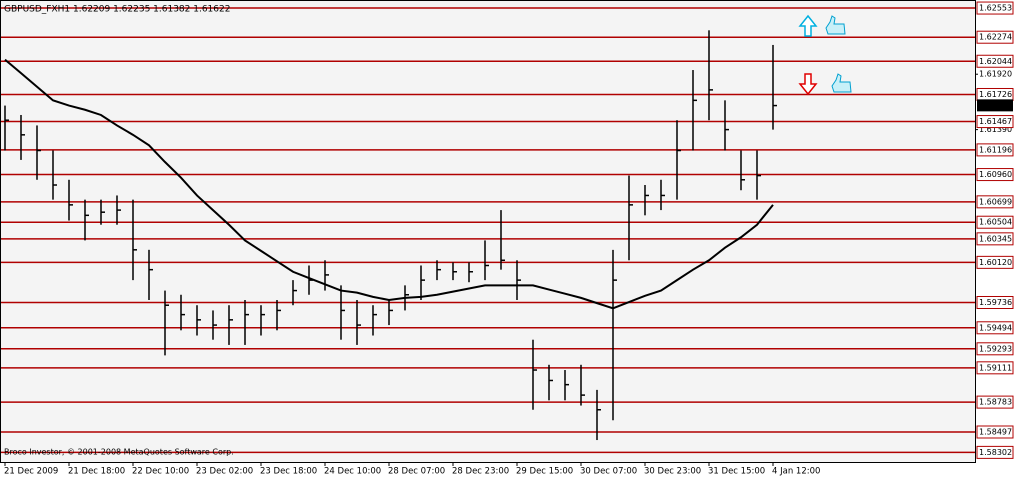  Describe the element at coordinates (608, 472) in the screenshot. I see `x-tick-label: 30 Dec 07:00` at that location.